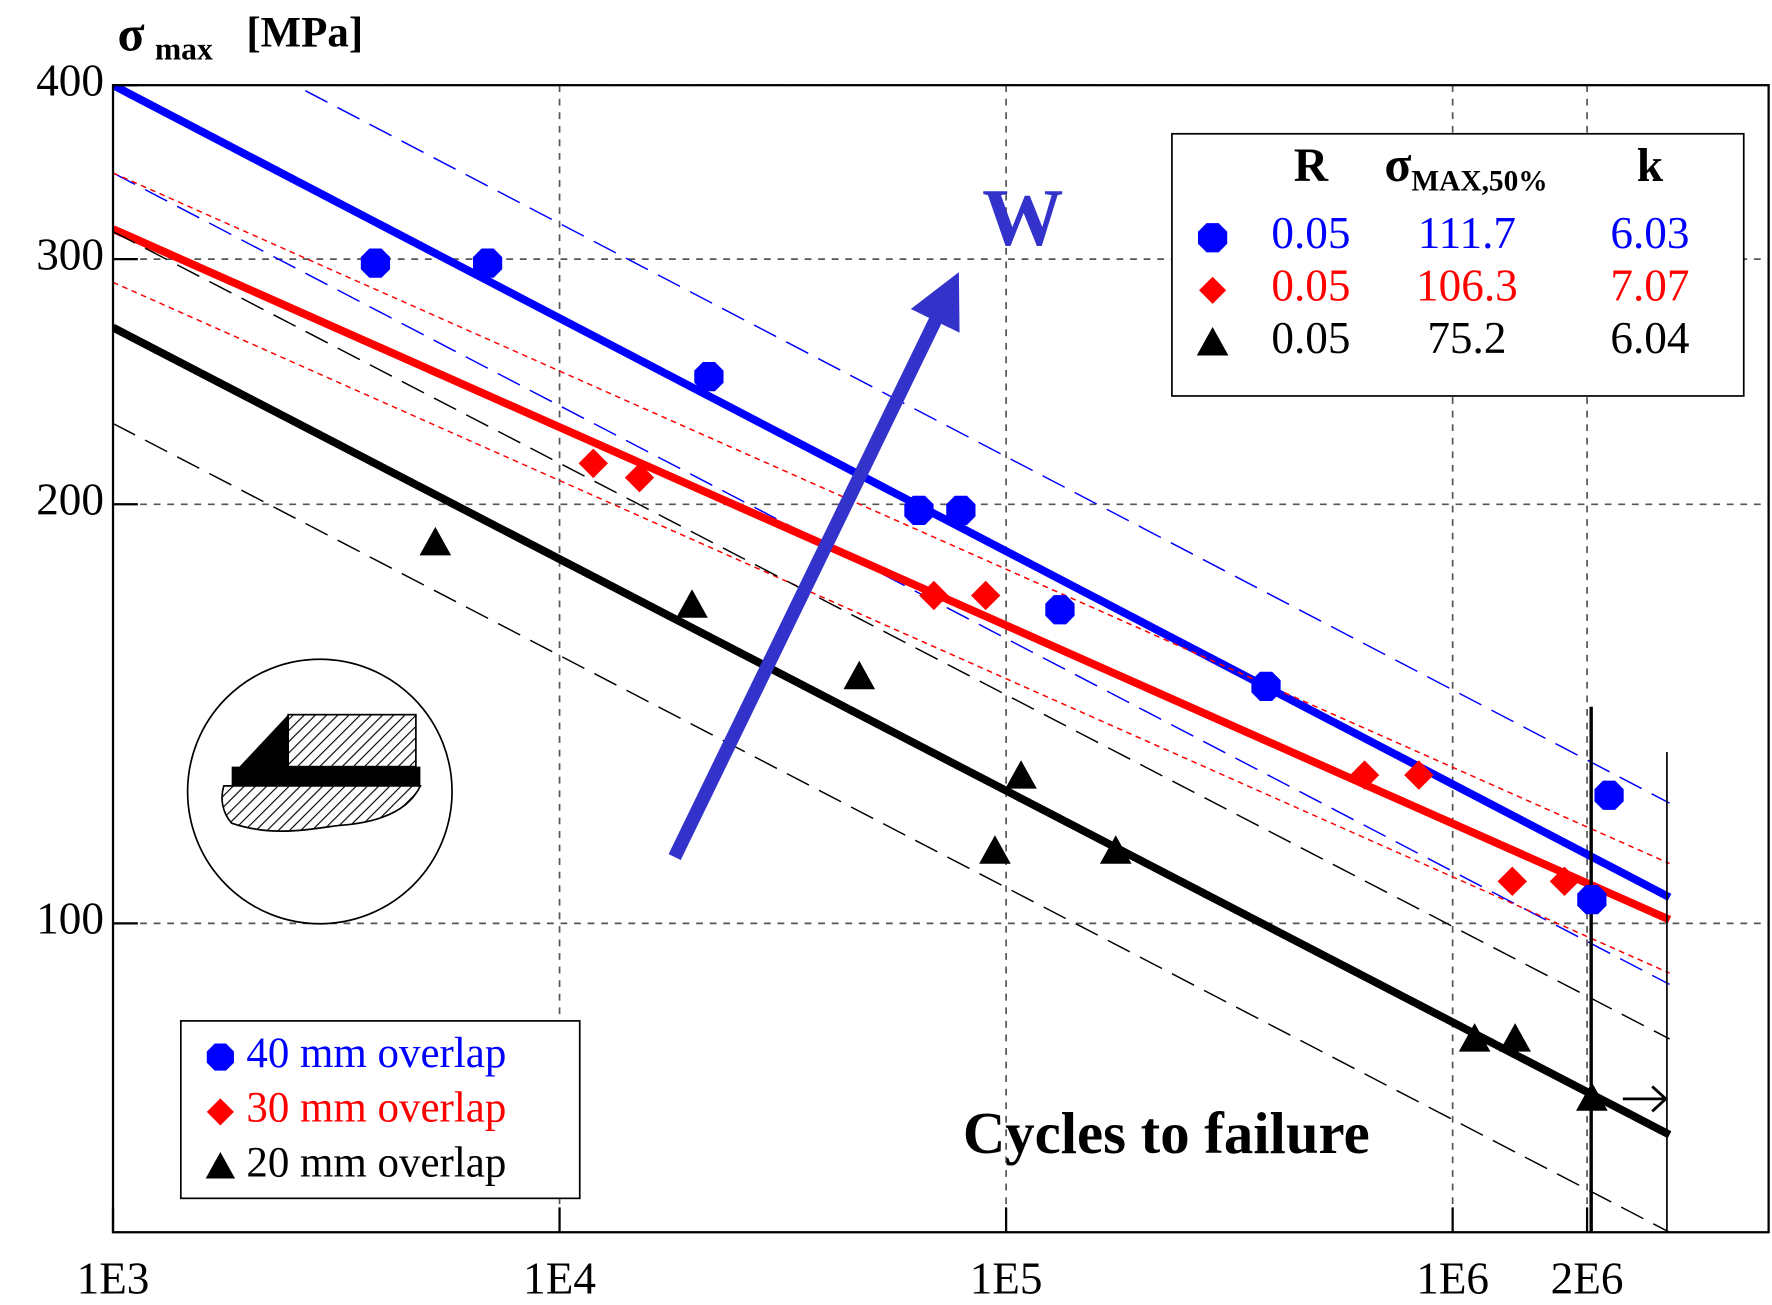  I want to click on y-axis-label-sub: max, so click(184, 49).